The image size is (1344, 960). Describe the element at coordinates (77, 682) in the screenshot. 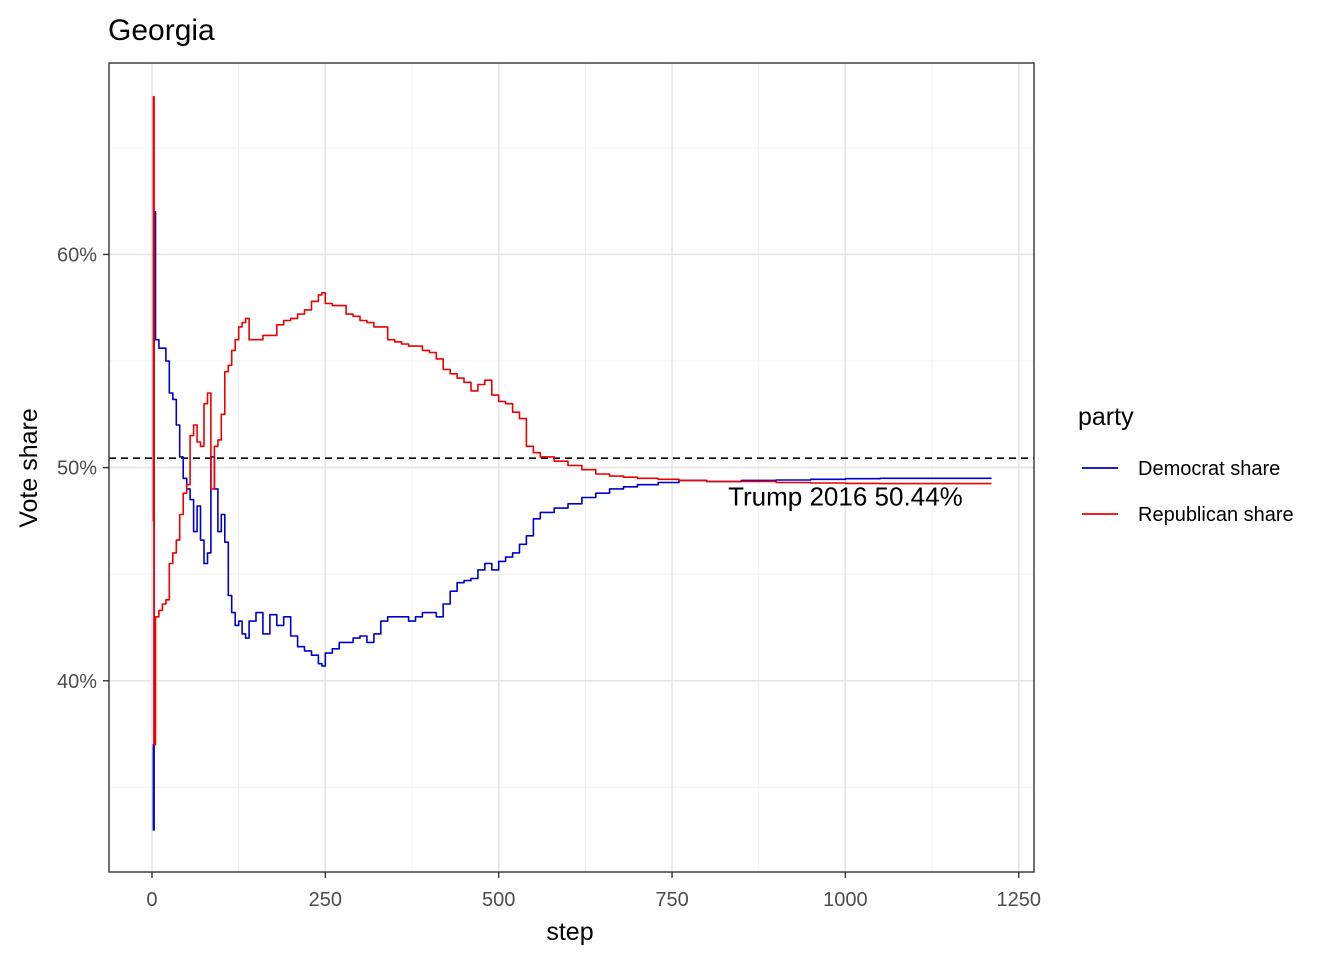

I see `y-tick-label: 40%` at that location.